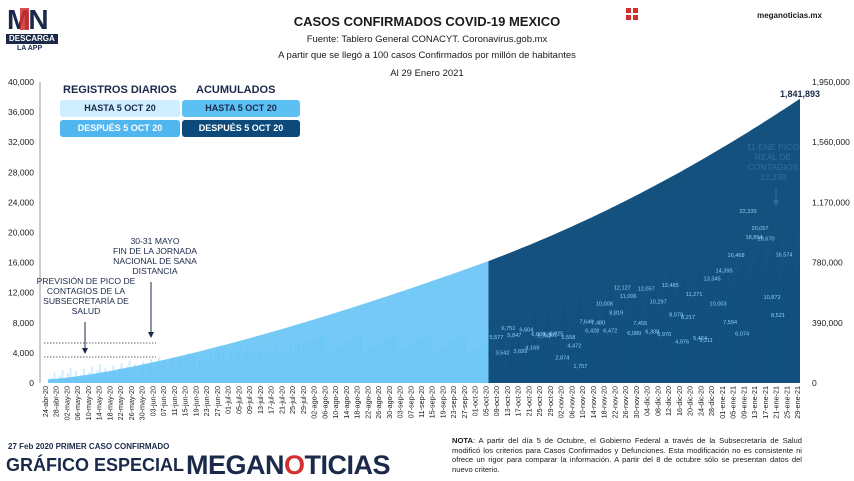 This screenshot has width=854, height=481. Describe the element at coordinates (24, 323) in the screenshot. I see `left-axis-tick: 8,000` at that location.